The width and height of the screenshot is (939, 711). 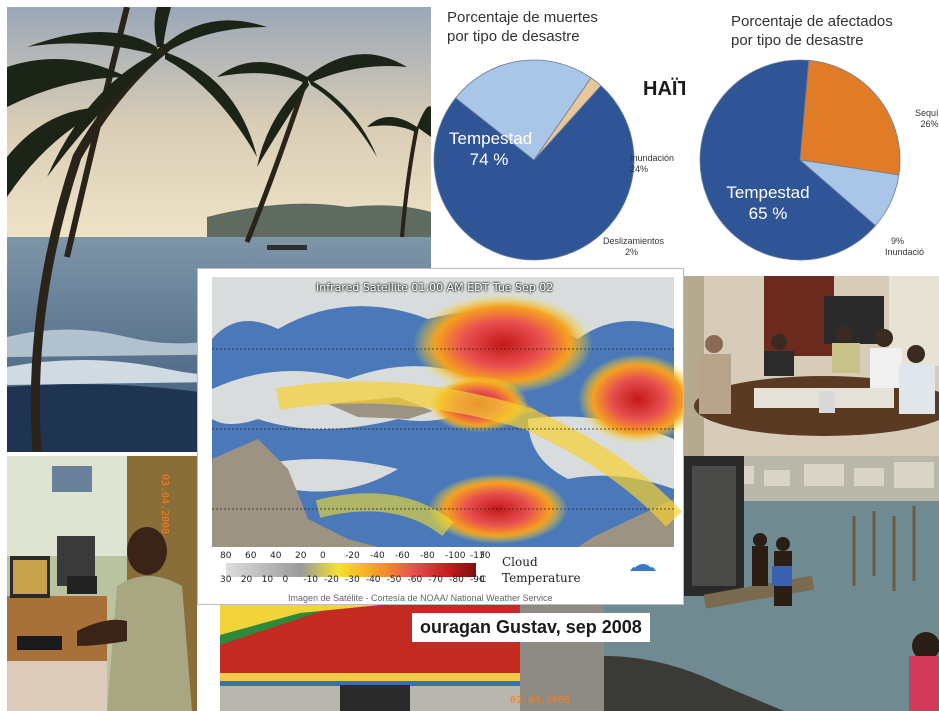 What do you see at coordinates (522, 17) in the screenshot?
I see `deaths-pie-title-line-1: Porcentaje de muertes` at bounding box center [522, 17].